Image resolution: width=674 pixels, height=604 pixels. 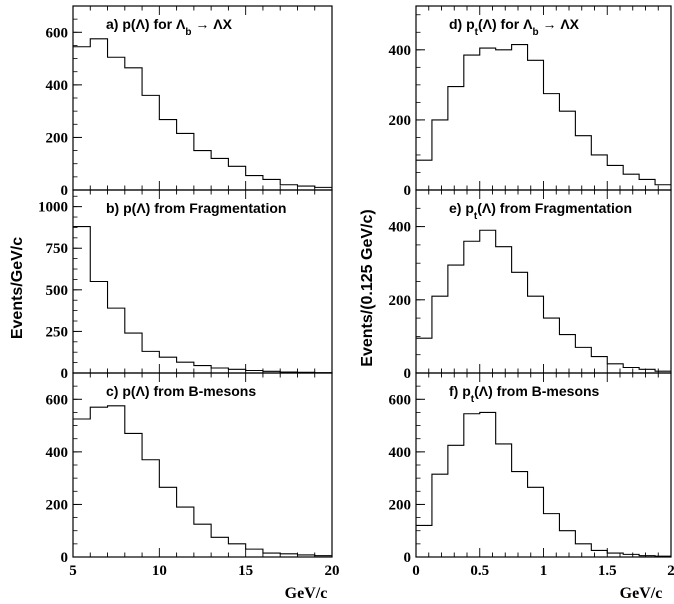 I want to click on panel-d: 0 200 400 d) pt(Λ) for Λb → ΛX, so click(x=530, y=102).